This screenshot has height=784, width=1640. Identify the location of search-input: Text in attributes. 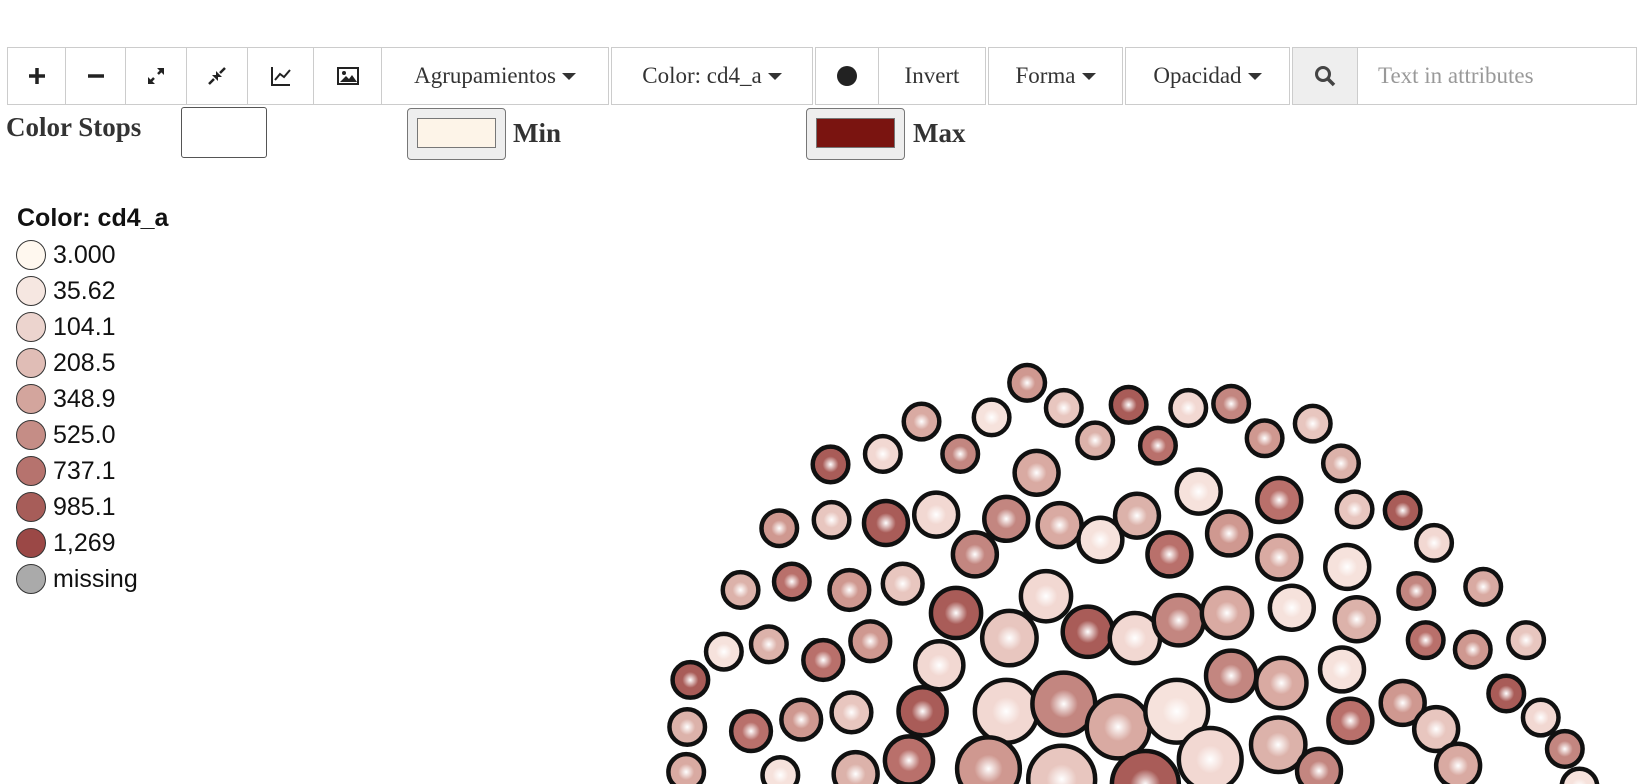
(1497, 76).